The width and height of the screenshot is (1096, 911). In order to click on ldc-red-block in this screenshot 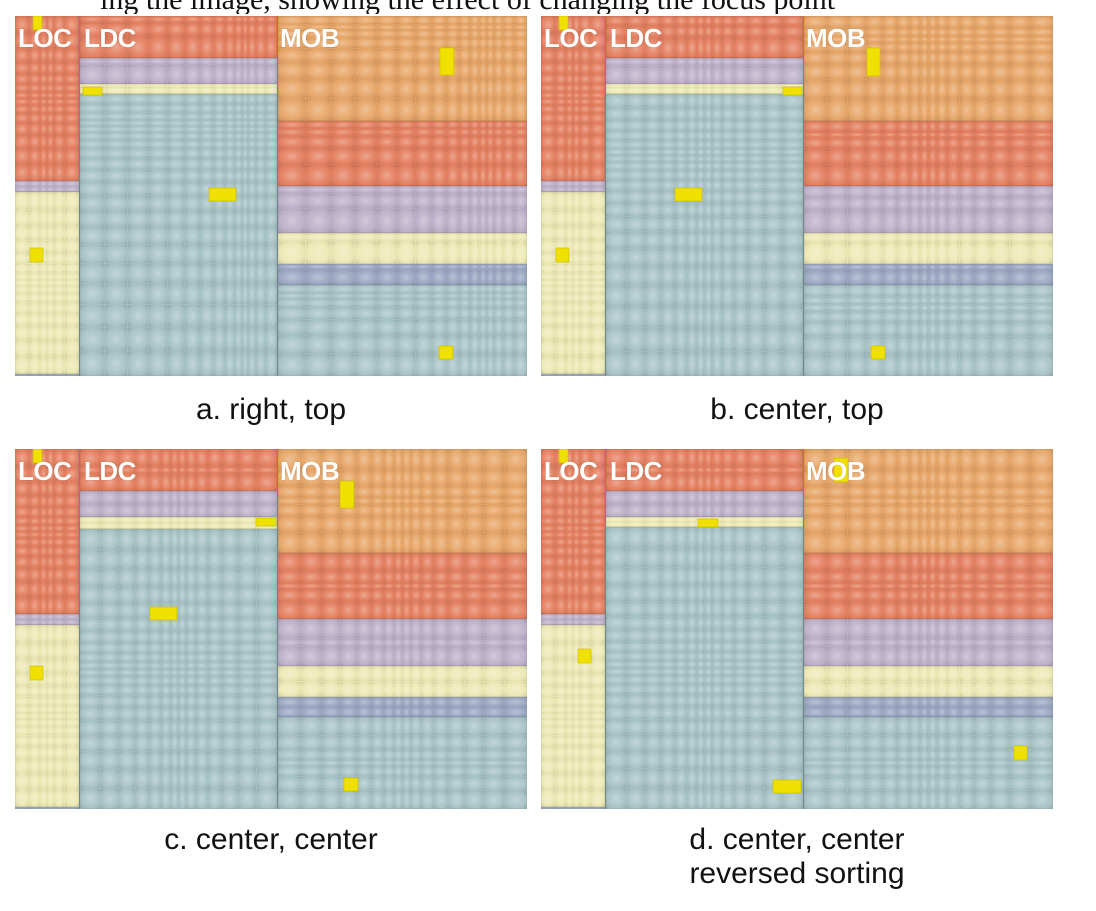, I will do `click(178, 37)`.